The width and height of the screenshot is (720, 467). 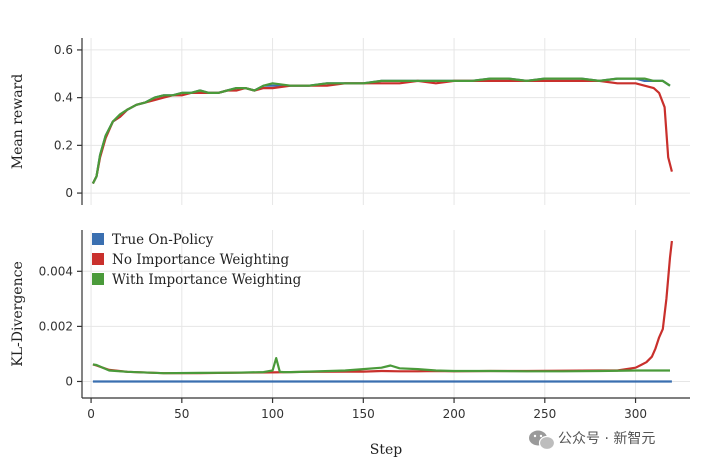 I want to click on y-tick-label: 0.6, so click(x=63, y=50).